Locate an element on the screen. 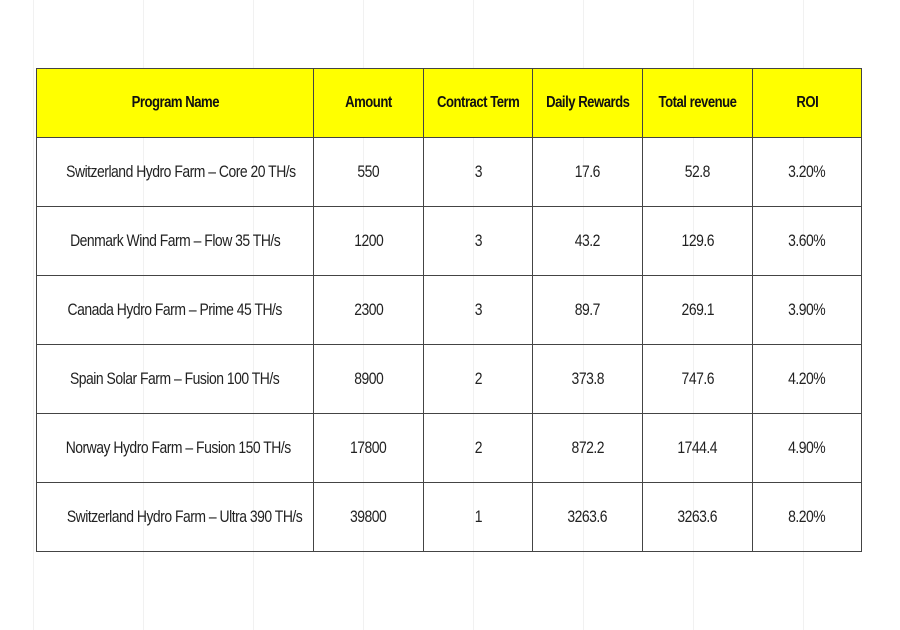  table-cell: Switzerland Hydro Farm – Ultra 390 TH/s is located at coordinates (175, 517).